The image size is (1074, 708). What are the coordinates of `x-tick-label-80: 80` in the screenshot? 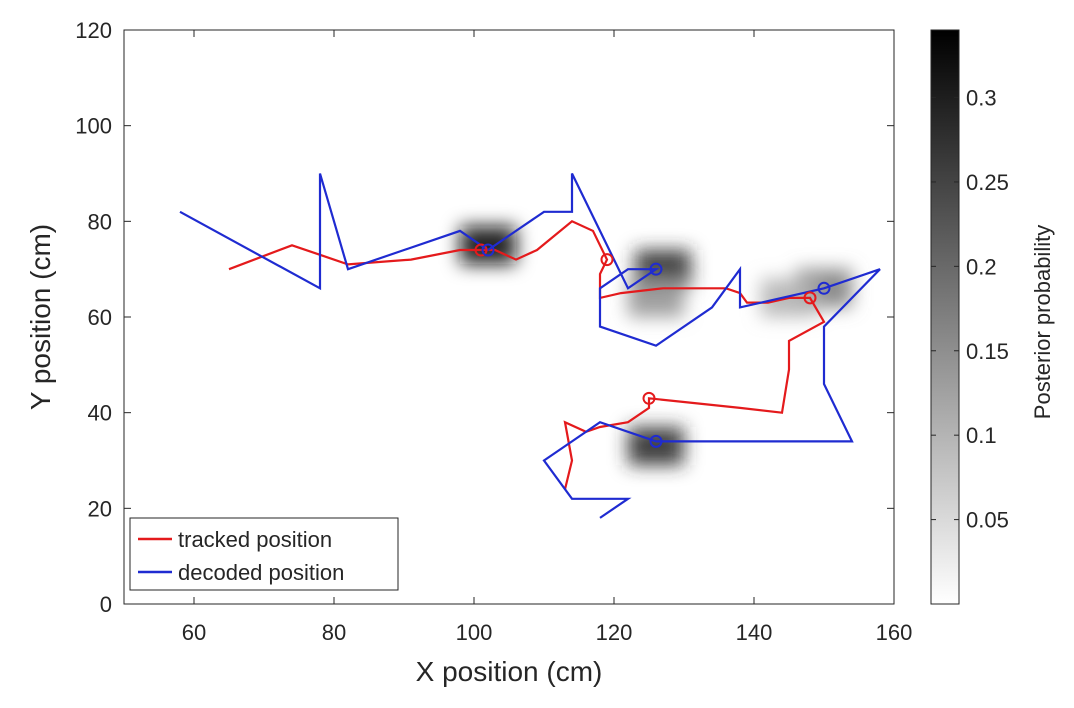 It's located at (334, 632).